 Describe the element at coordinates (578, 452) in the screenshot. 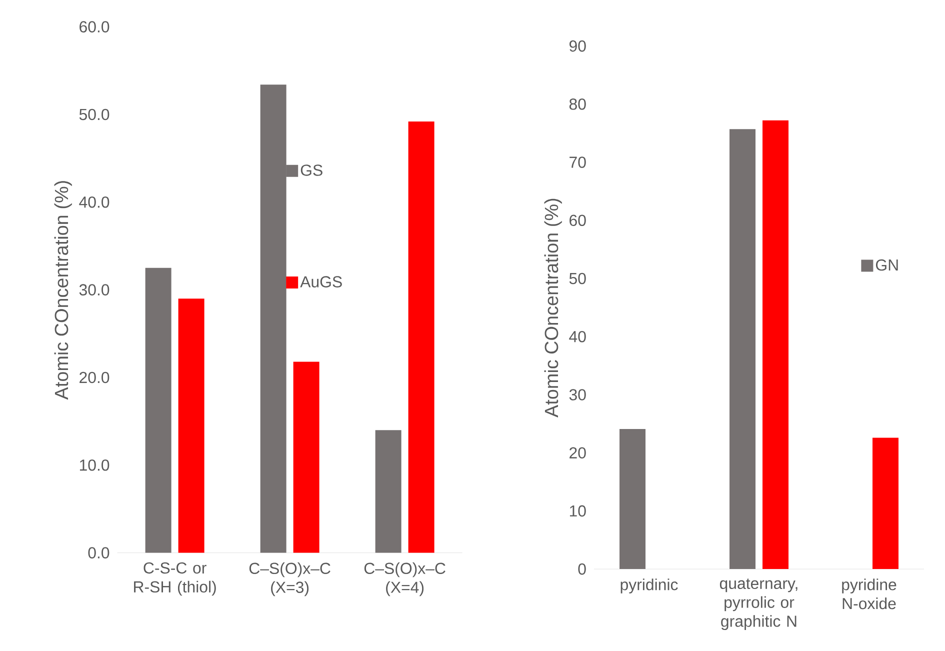

I see `y-tick-label: 20` at that location.